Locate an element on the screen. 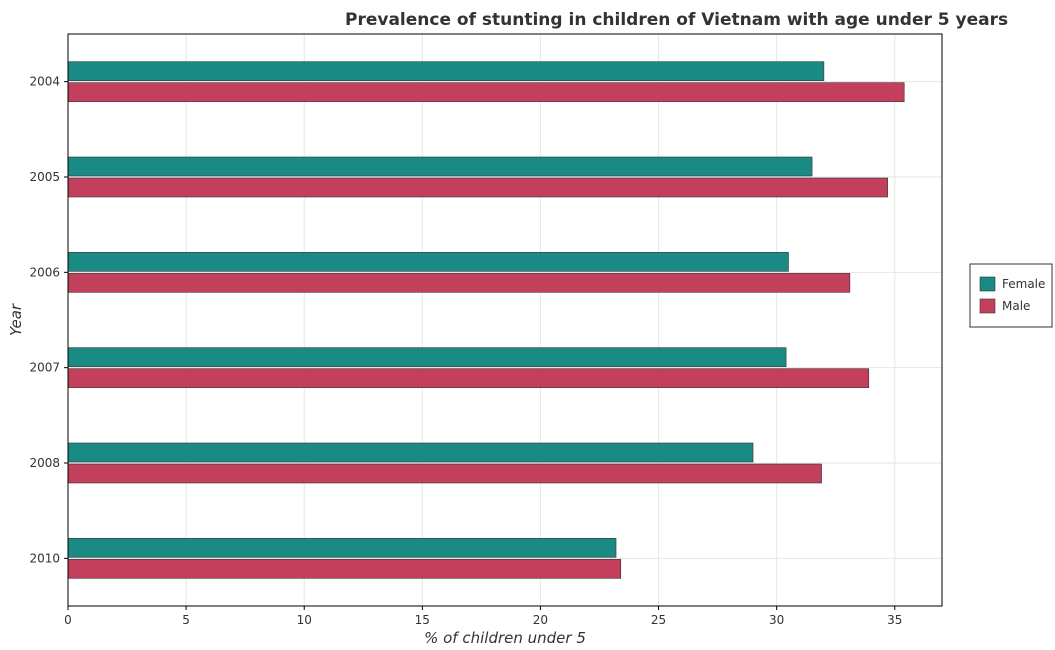 Image resolution: width=1055 pixels, height=650 pixels. x-tick-label: 30 is located at coordinates (776, 620).